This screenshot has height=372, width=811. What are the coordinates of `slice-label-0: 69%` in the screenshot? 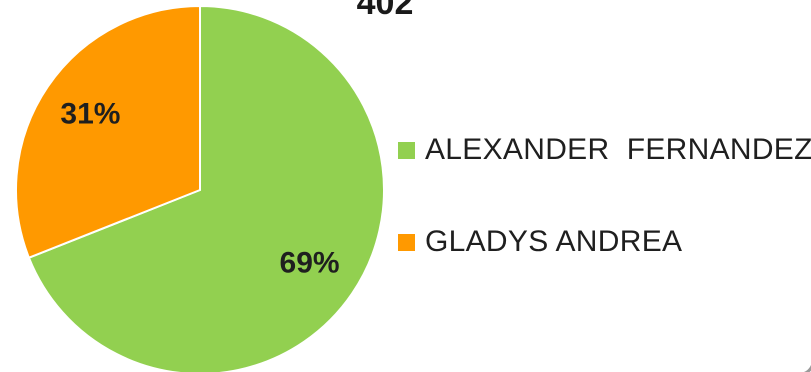 It's located at (310, 262).